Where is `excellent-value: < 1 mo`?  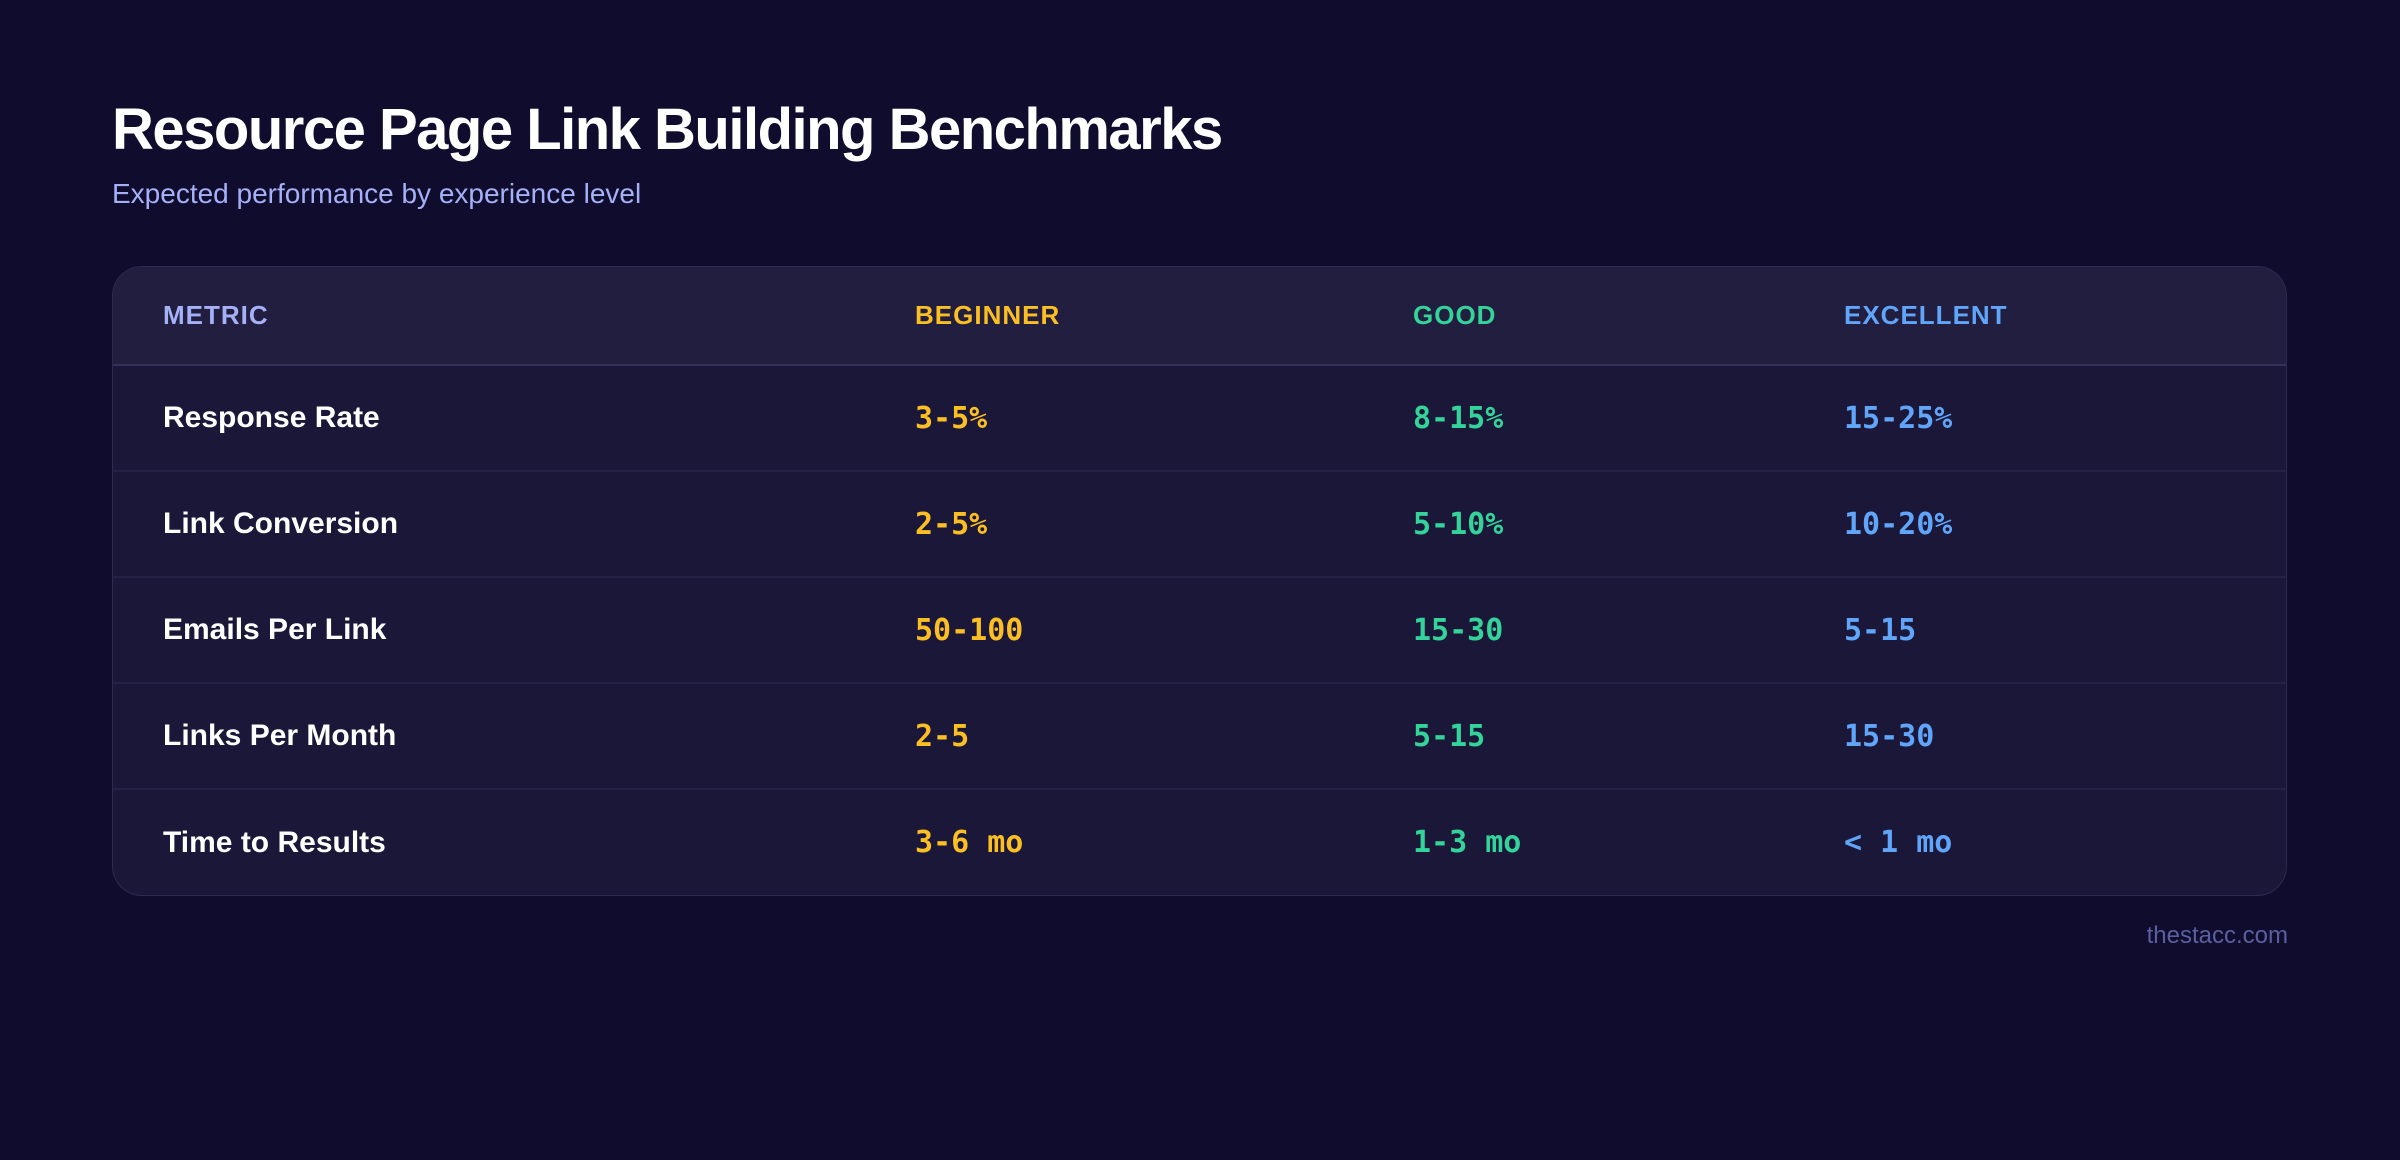 excellent-value: < 1 mo is located at coordinates (2065, 841).